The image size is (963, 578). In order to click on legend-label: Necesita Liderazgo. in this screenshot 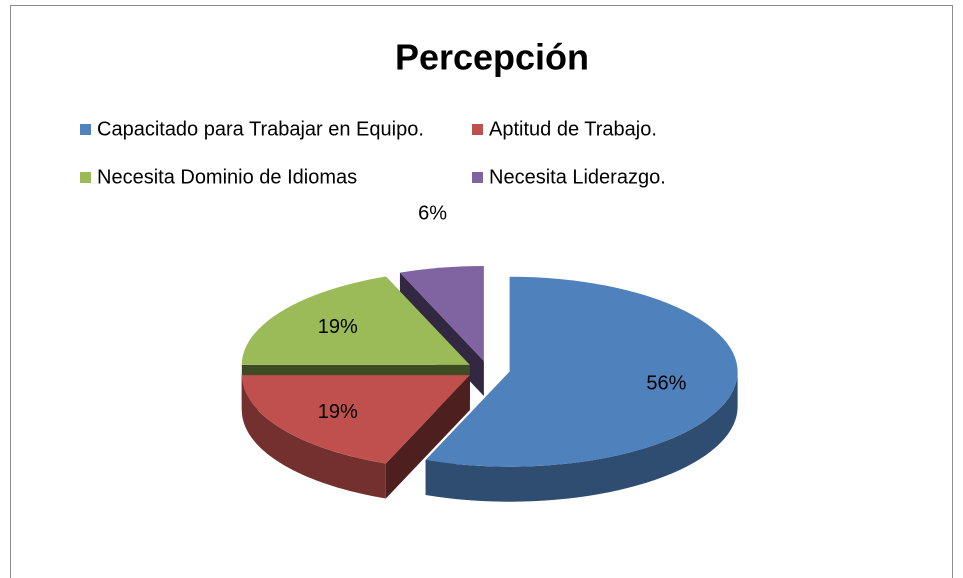, I will do `click(577, 177)`.